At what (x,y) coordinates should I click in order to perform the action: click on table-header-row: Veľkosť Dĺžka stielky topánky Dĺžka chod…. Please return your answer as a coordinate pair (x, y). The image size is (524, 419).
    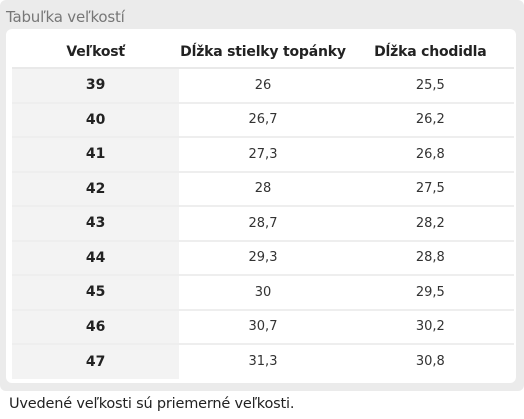
    Looking at the image, I should click on (263, 52).